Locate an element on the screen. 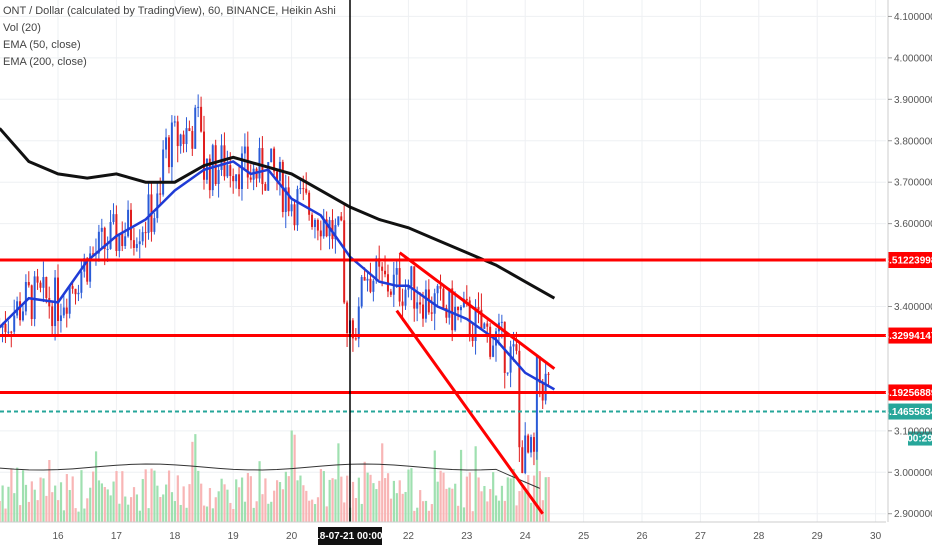  trend-lines is located at coordinates (475, 383).